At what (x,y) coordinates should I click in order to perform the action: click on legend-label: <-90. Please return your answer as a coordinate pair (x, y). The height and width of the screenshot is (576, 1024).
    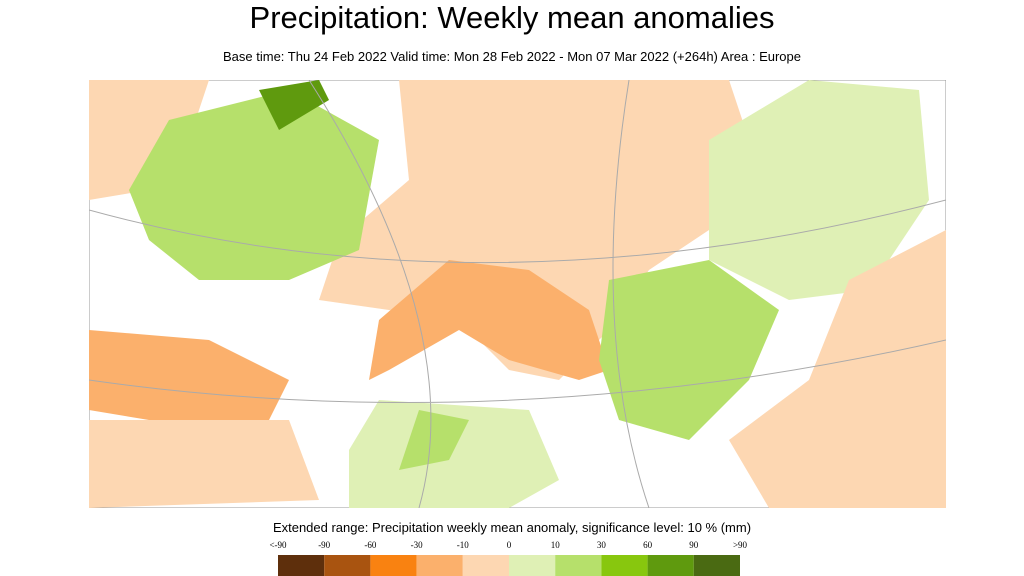
    Looking at the image, I should click on (278, 545).